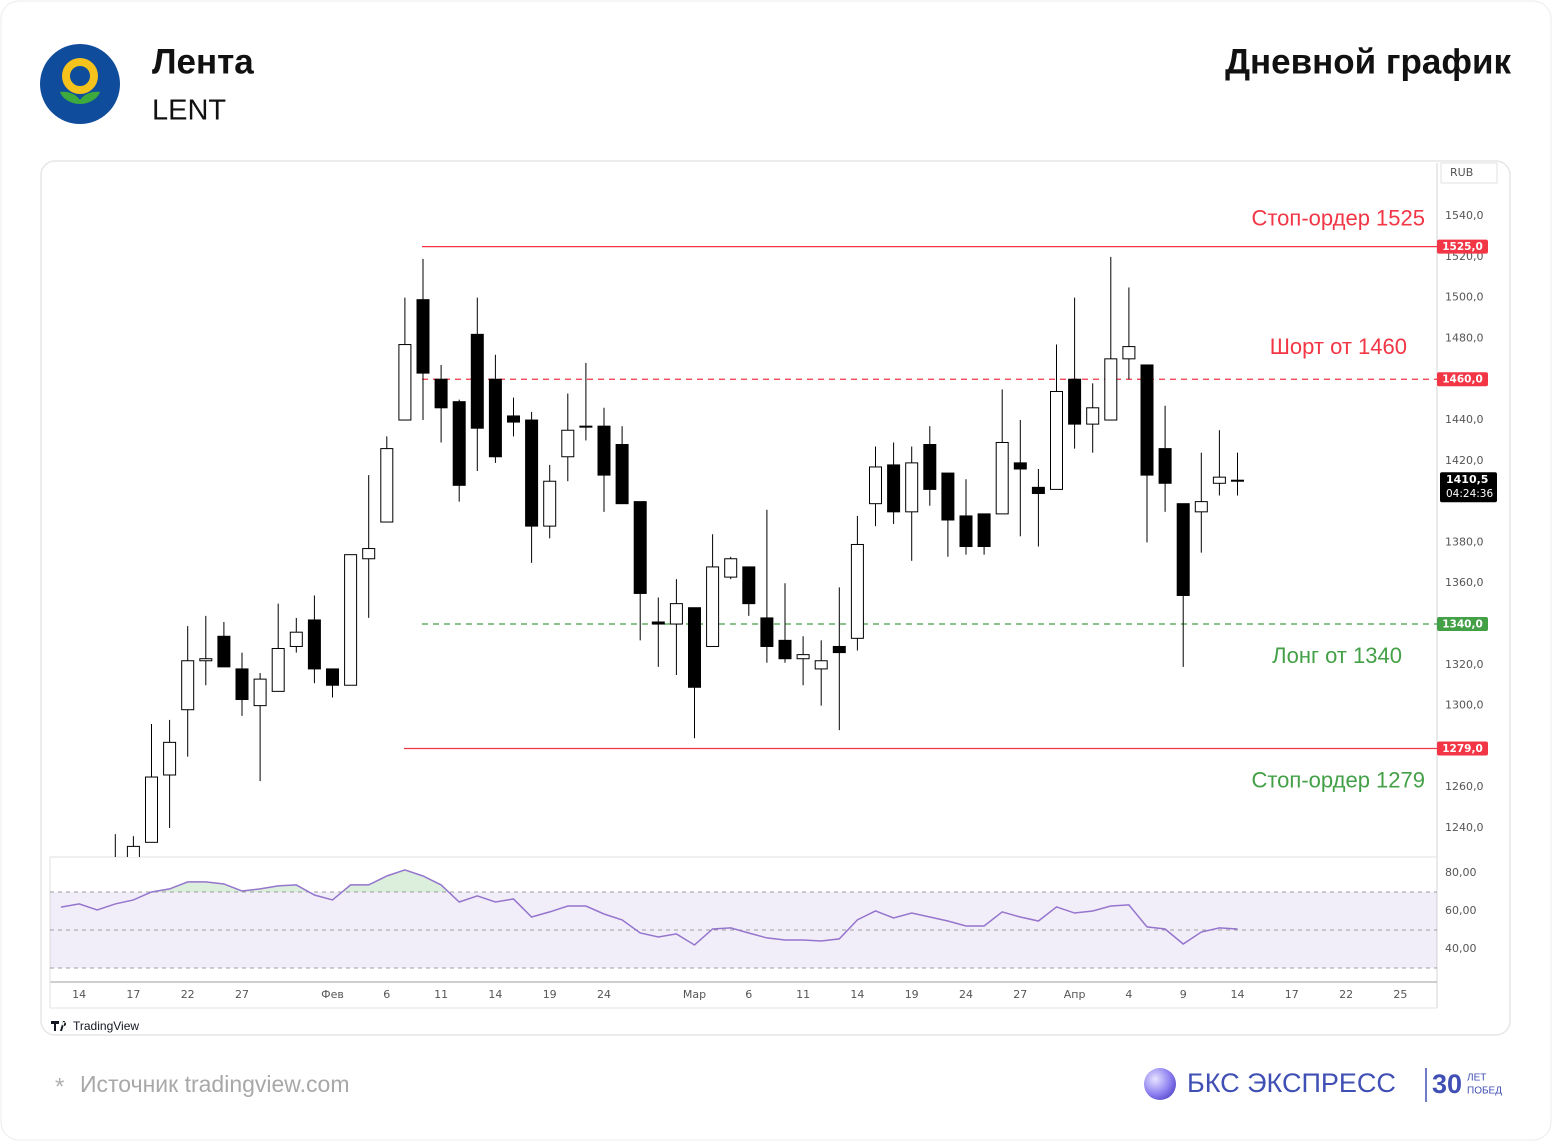 This screenshot has width=1552, height=1146. I want to click on level-annotation: Стоп-ордер 1279, so click(1338, 779).